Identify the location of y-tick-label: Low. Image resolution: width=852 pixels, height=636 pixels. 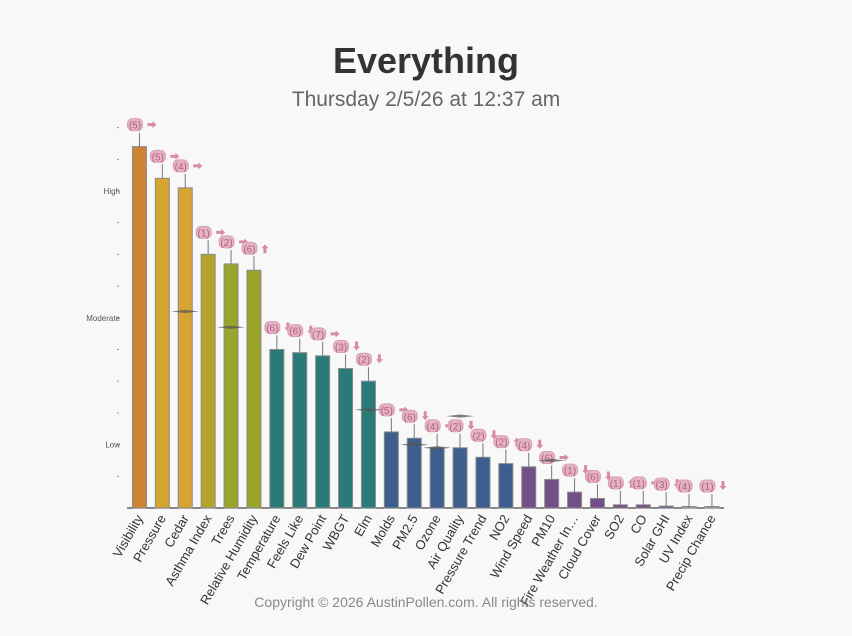
(112, 445).